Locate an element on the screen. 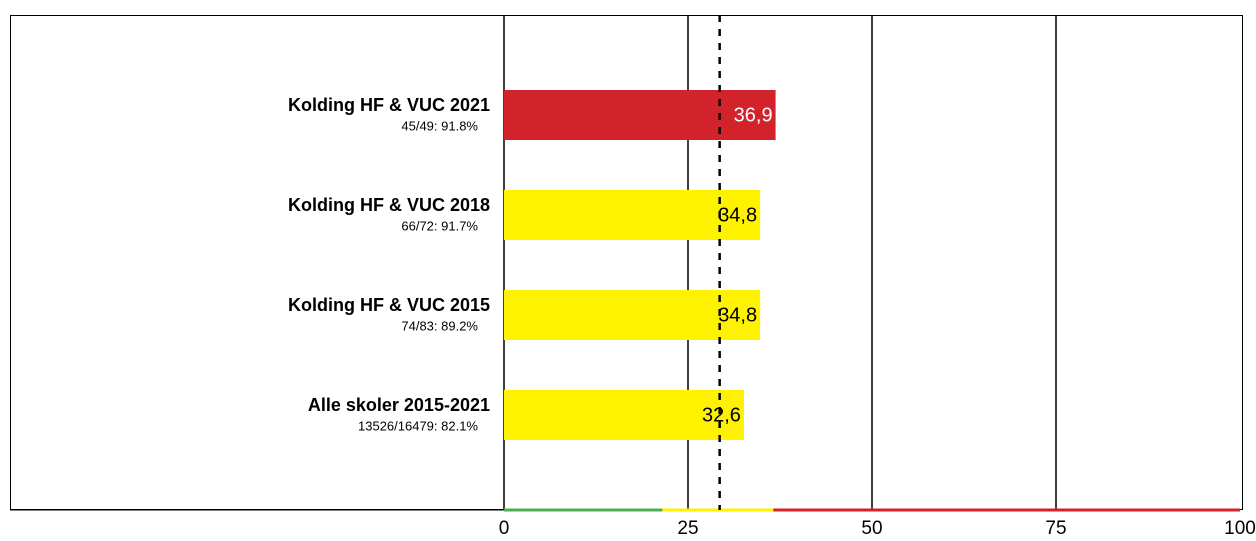  category-label: Kolding HF & VUC 2015 is located at coordinates (389, 305).